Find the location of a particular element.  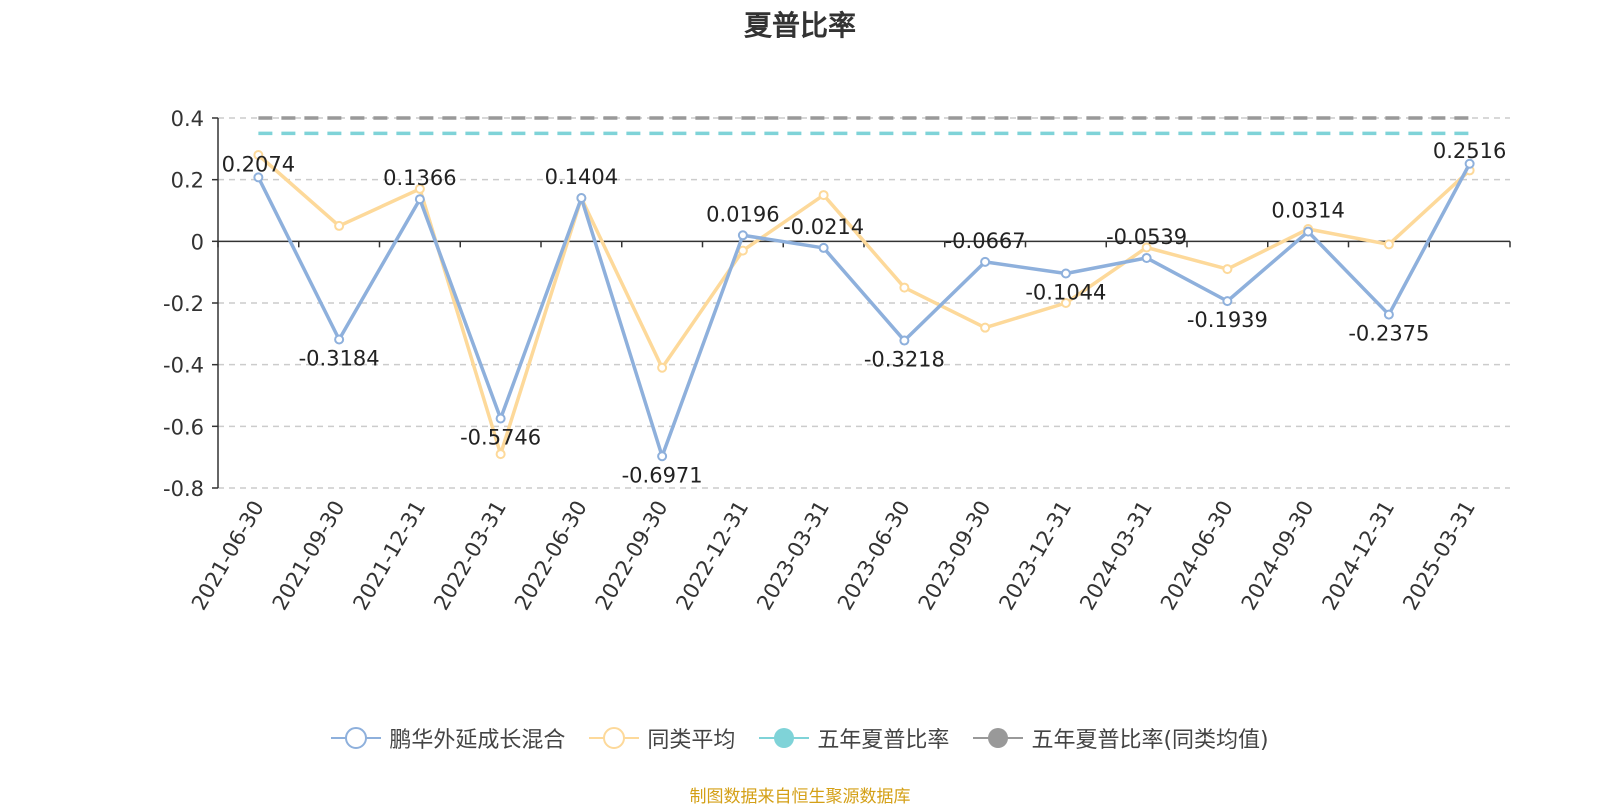

legend-item-peer-average: 同类平均 is located at coordinates (662, 738).